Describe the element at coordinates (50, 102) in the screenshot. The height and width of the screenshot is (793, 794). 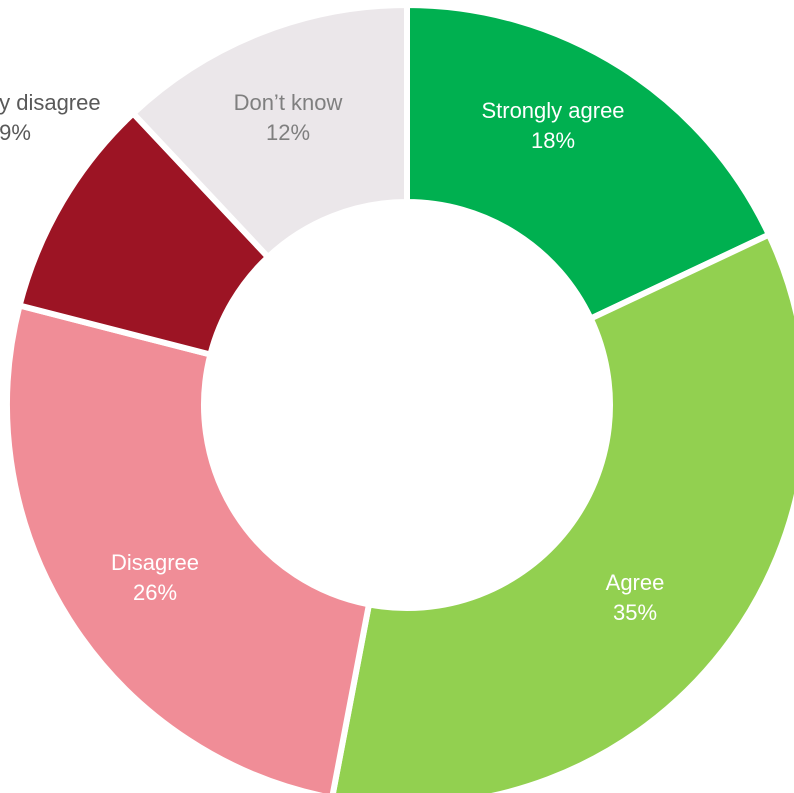
I see `slice-label: Strongly disagree` at that location.